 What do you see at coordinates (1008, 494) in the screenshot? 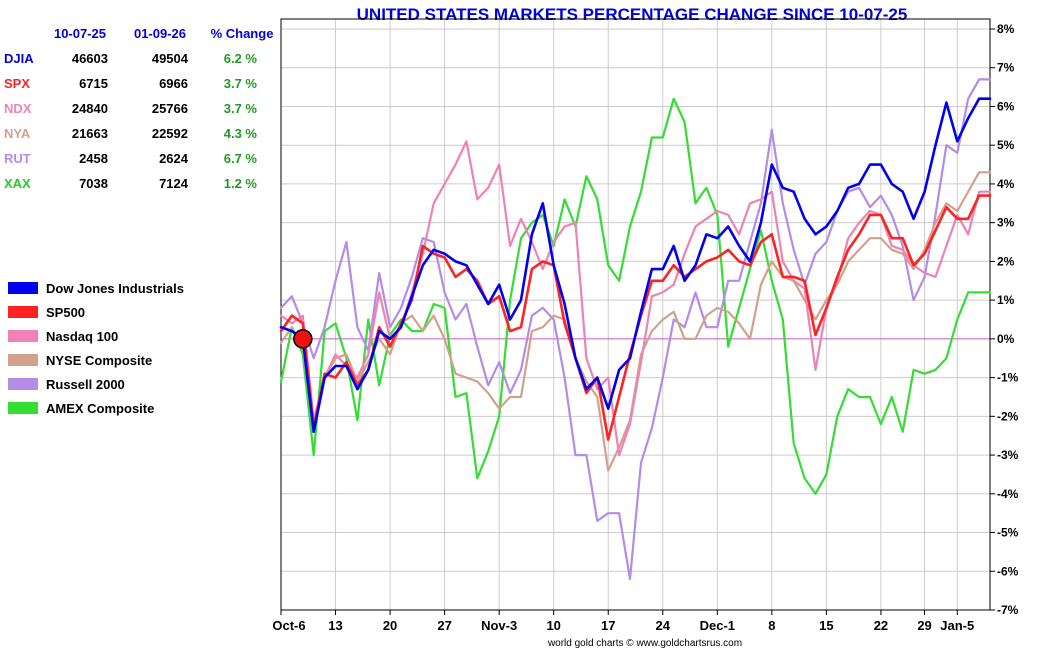
I see `y-tick-label: -4%` at bounding box center [1008, 494].